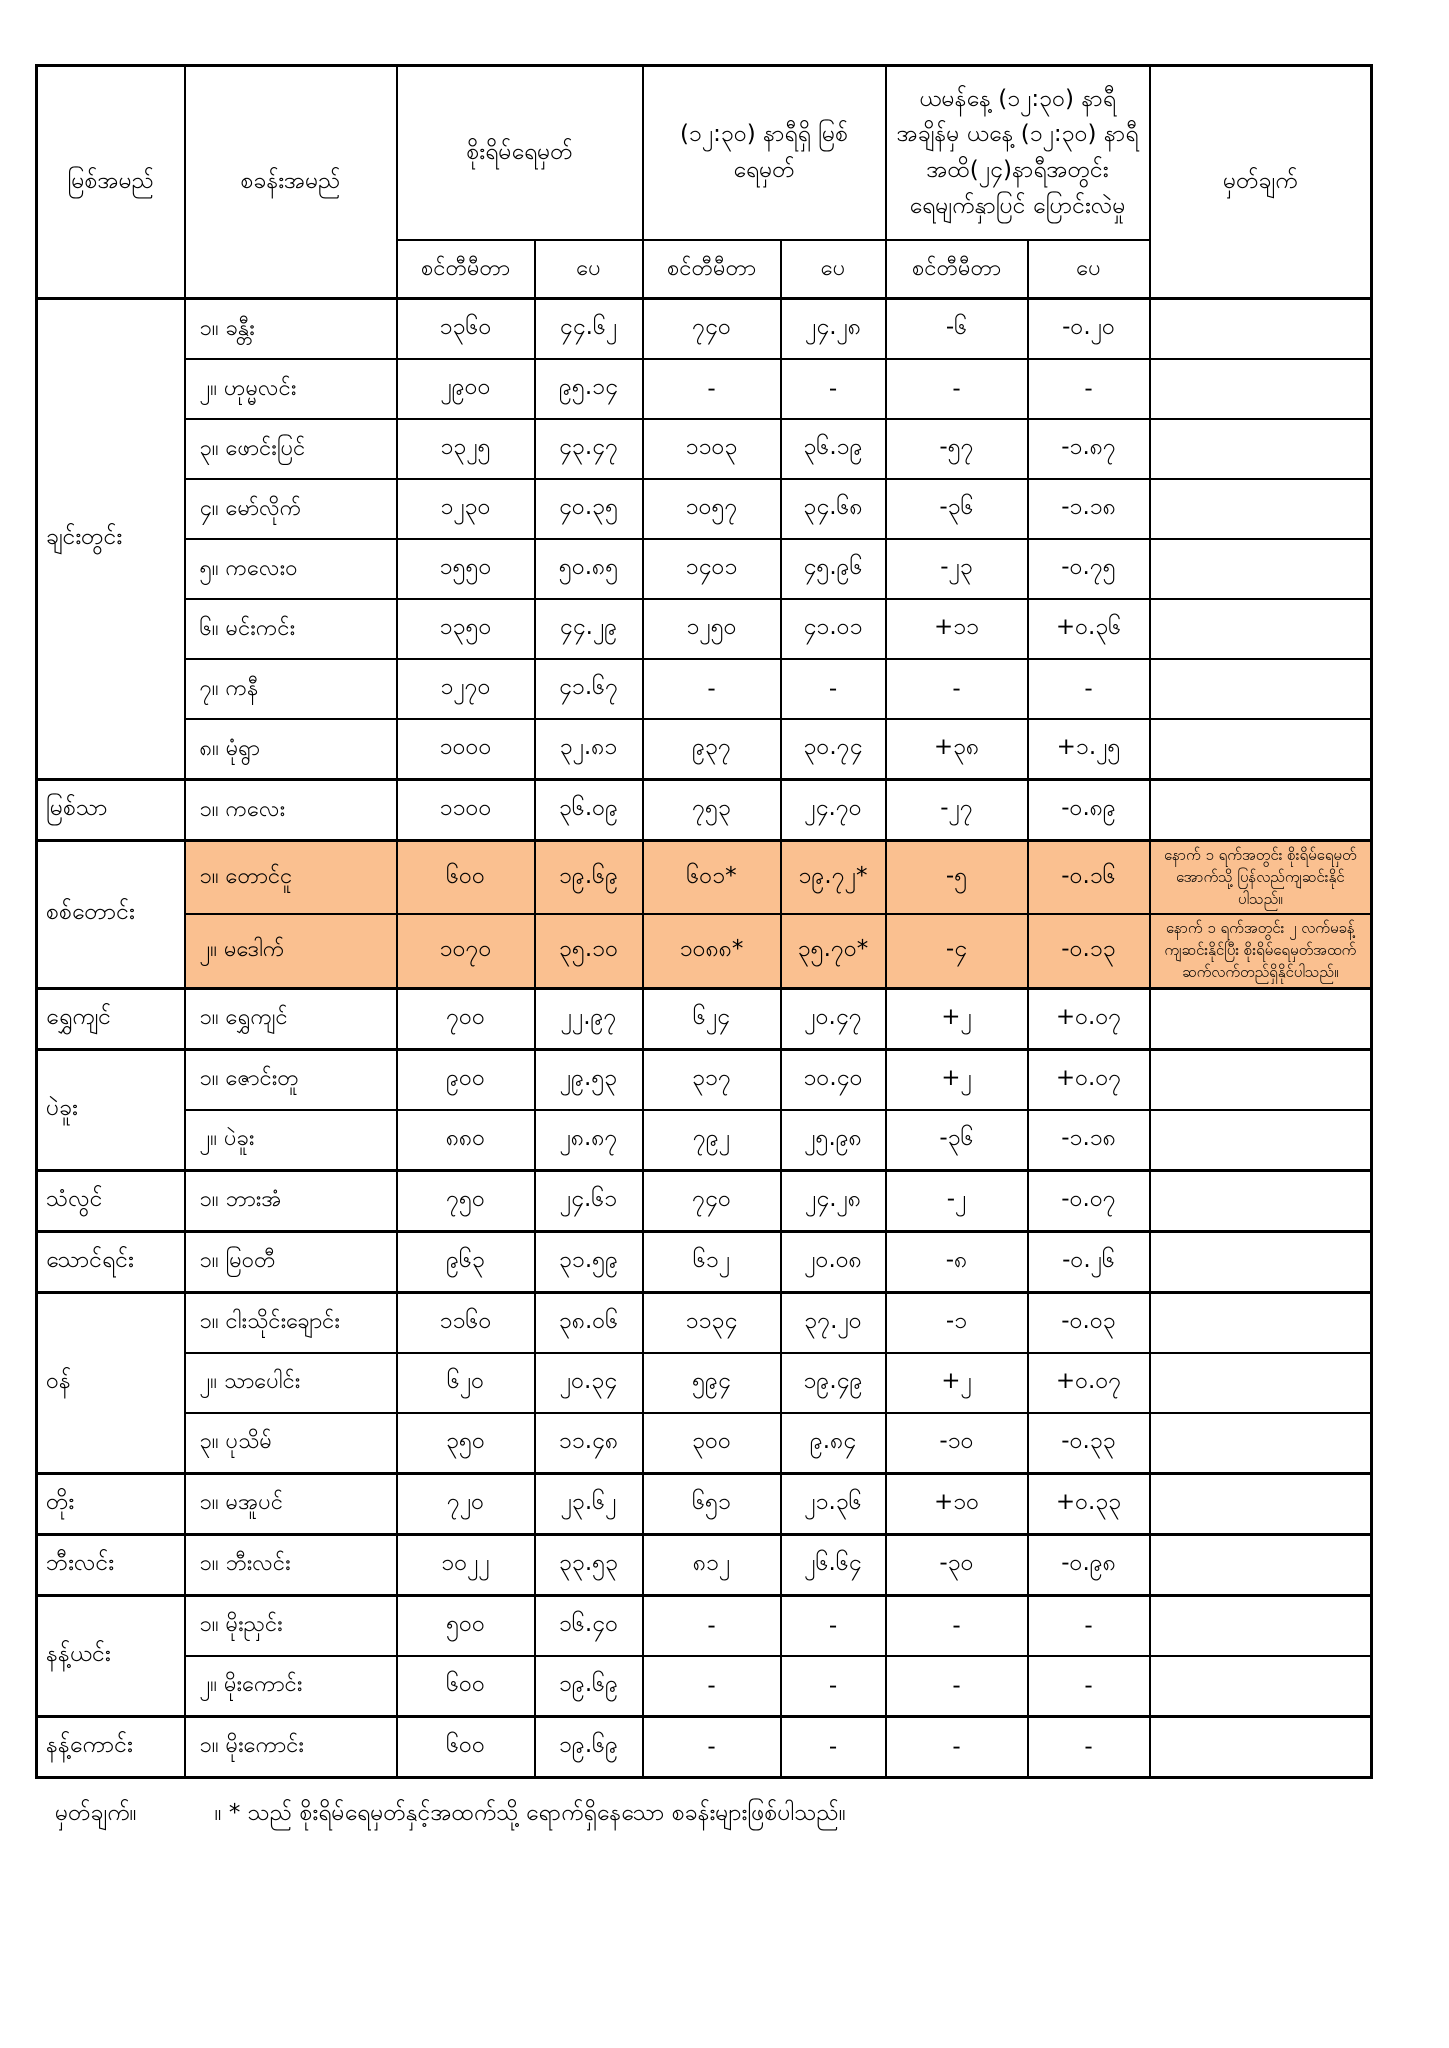  I want to click on current-level-ft-cell: ၃၆.၁၉, so click(833, 449).